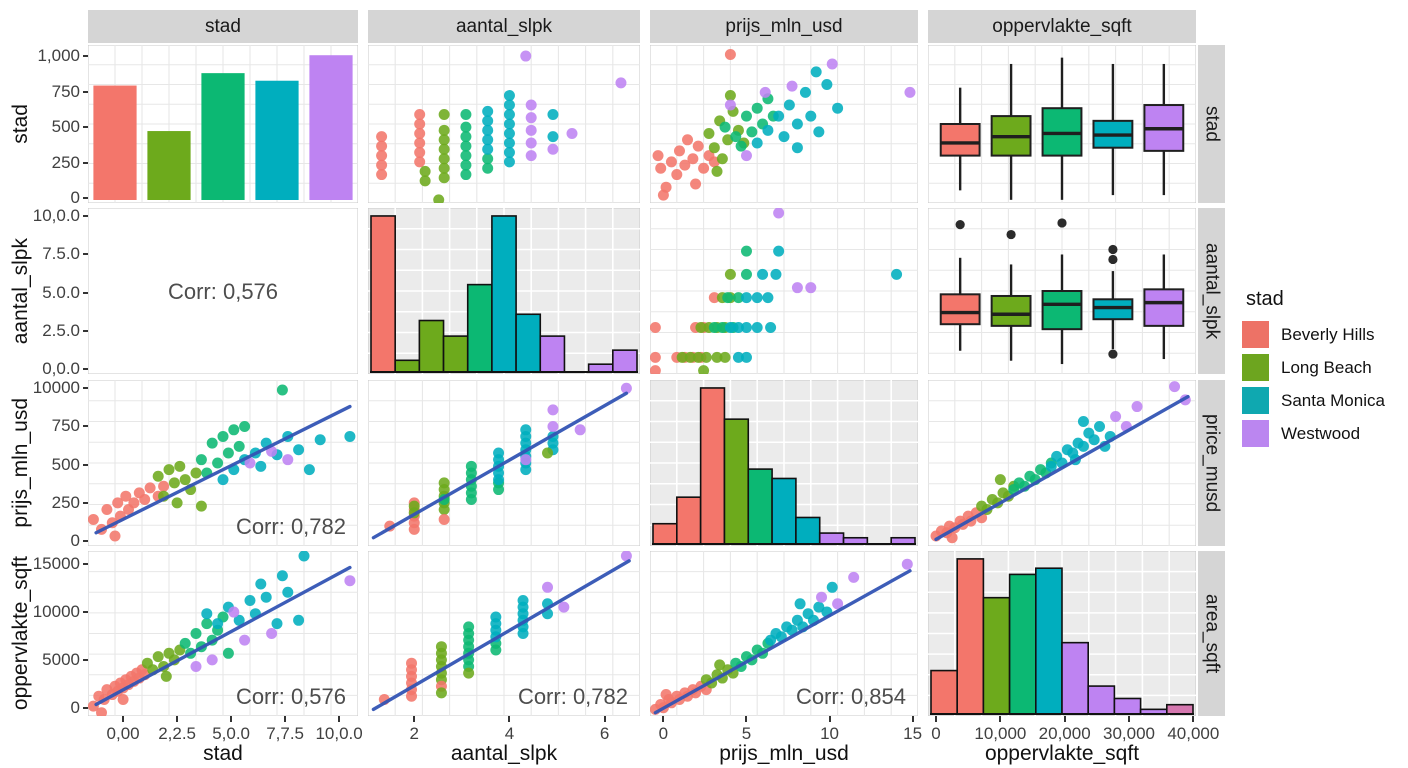  What do you see at coordinates (223, 124) in the screenshot?
I see `panel-r1c1-bar` at bounding box center [223, 124].